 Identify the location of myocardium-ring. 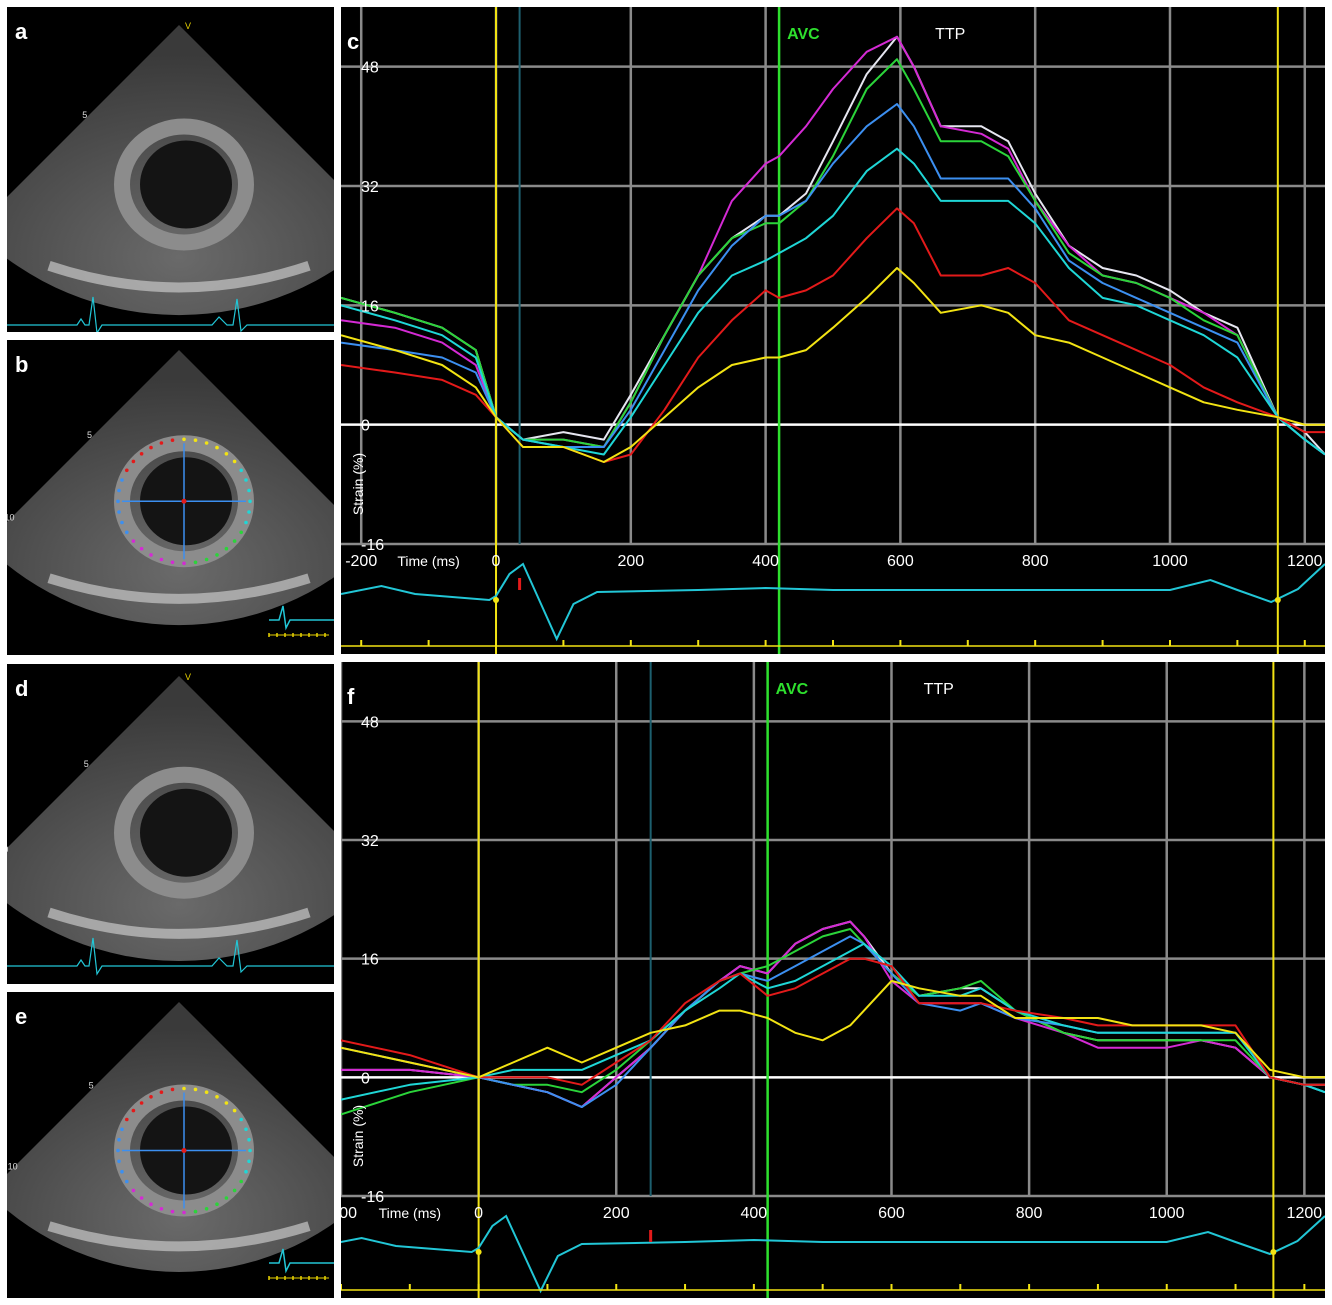
(184, 832).